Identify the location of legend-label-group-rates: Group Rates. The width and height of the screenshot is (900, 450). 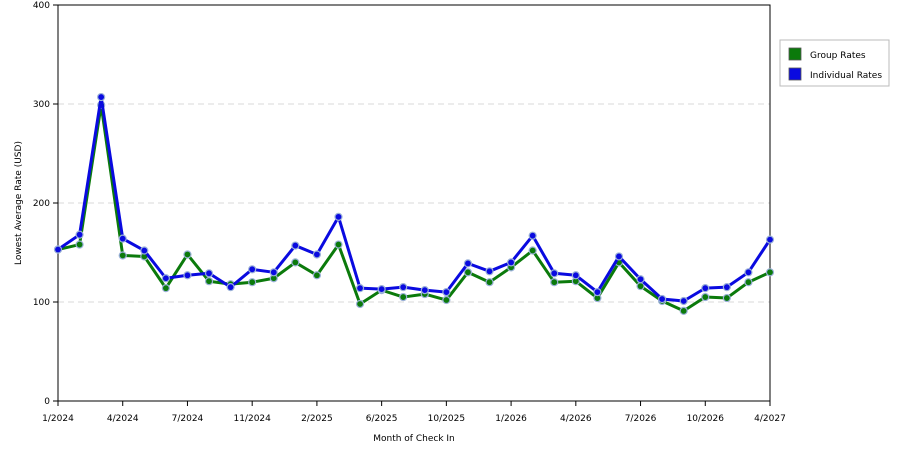
(838, 56).